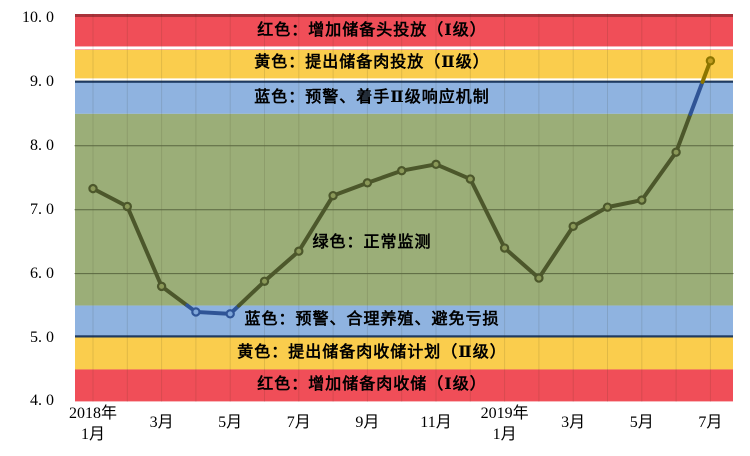 The height and width of the screenshot is (456, 750). What do you see at coordinates (42, 209) in the screenshot?
I see `y-tick-label: 7. 0` at bounding box center [42, 209].